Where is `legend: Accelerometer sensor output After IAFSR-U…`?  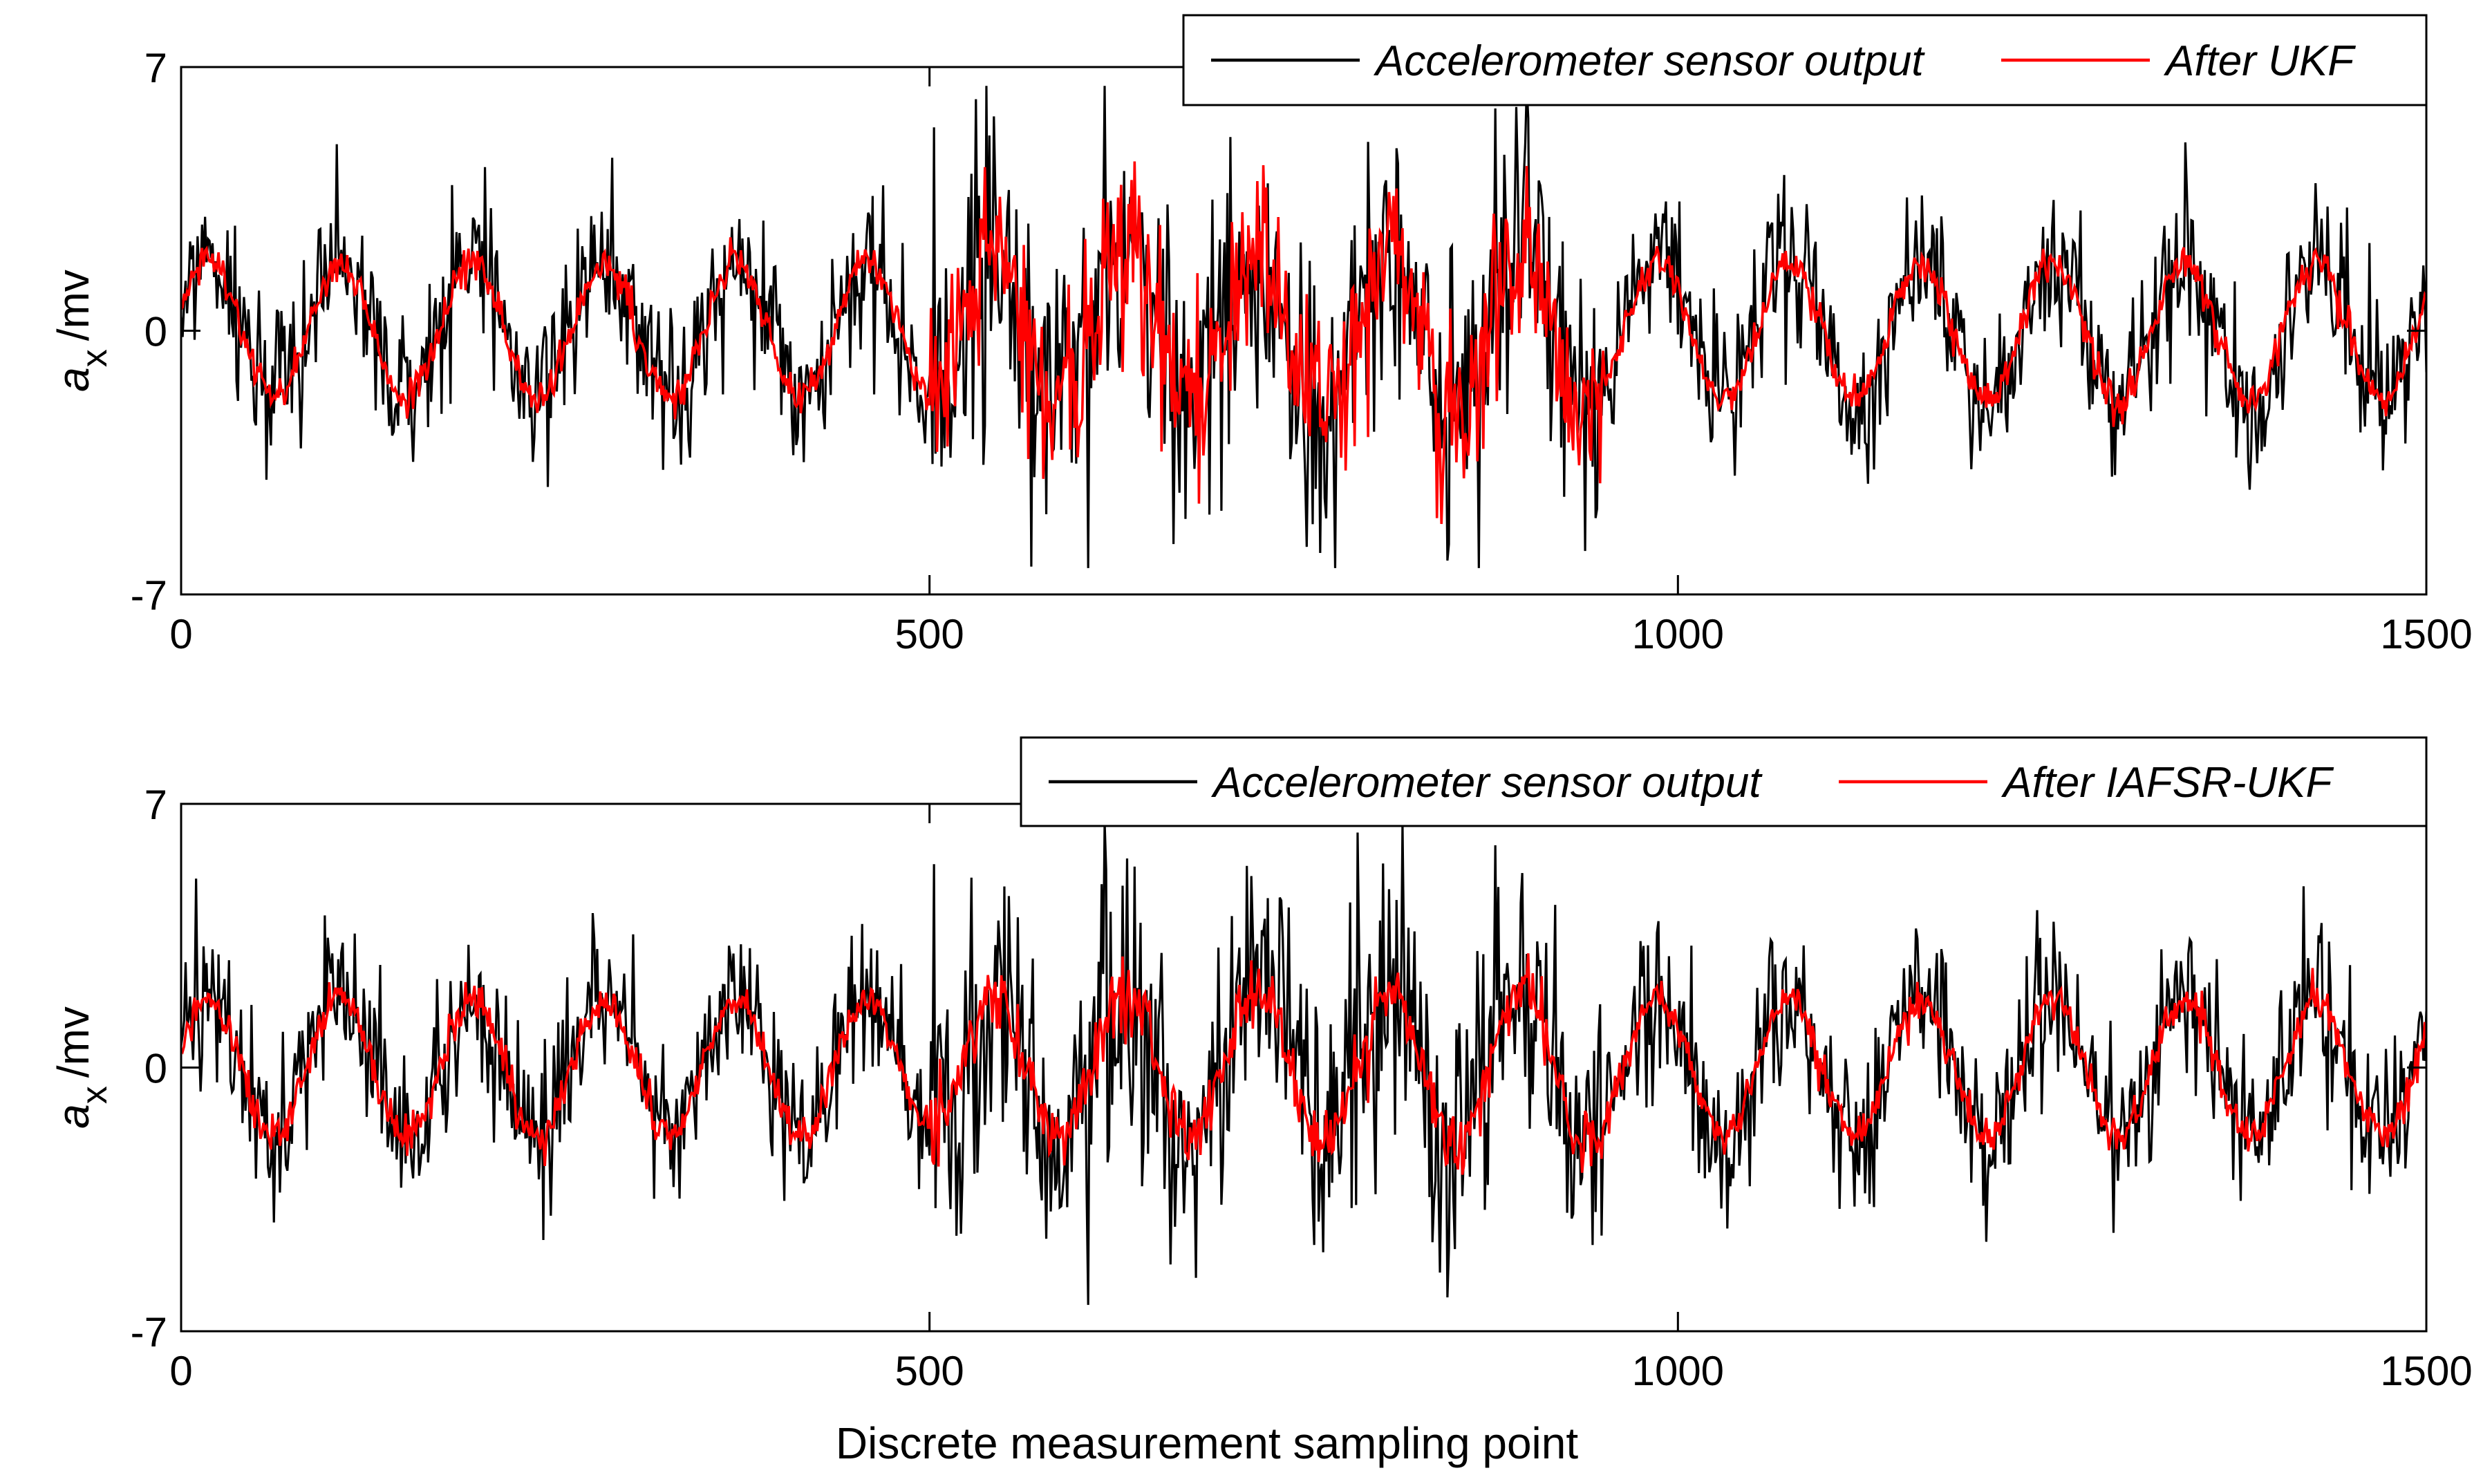 legend: Accelerometer sensor output After IAFSR-U… is located at coordinates (1724, 781).